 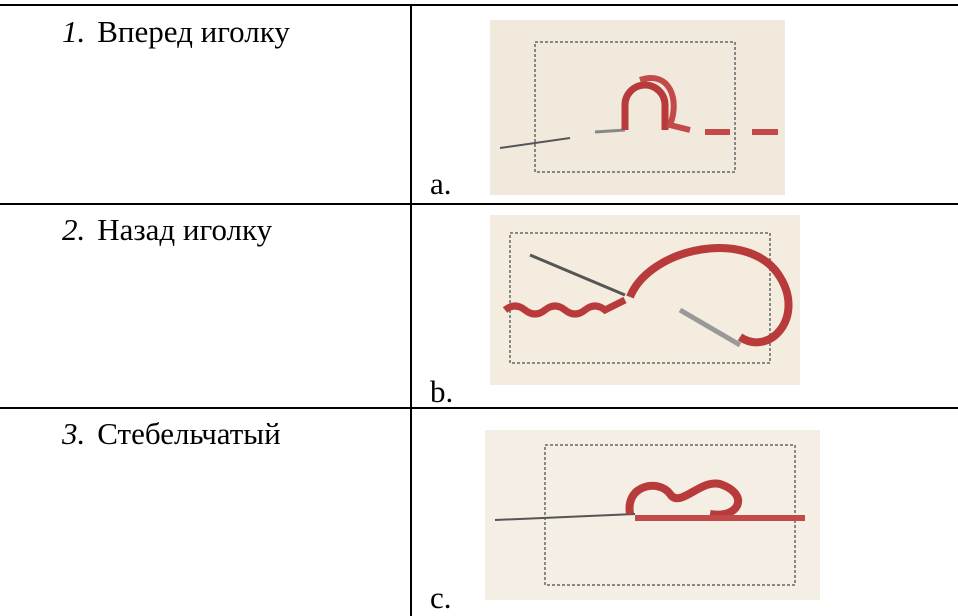 I want to click on row-number: 2., so click(x=74, y=229).